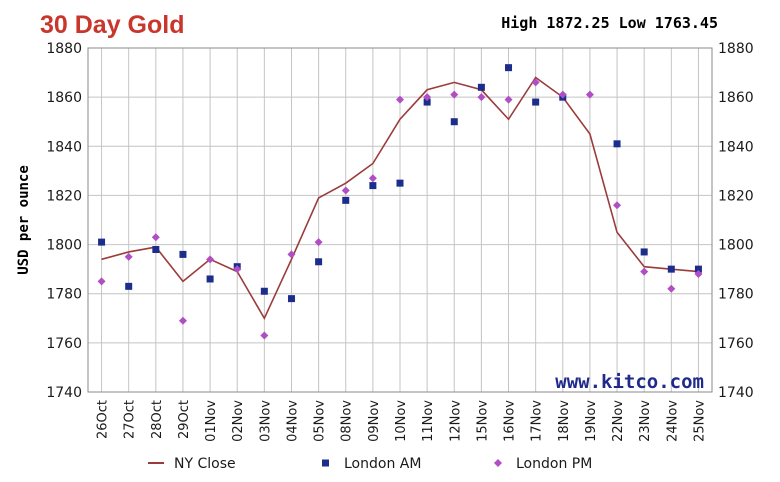 The width and height of the screenshot is (780, 482). What do you see at coordinates (64, 295) in the screenshot?
I see `y-tick-label-left: 1780` at bounding box center [64, 295].